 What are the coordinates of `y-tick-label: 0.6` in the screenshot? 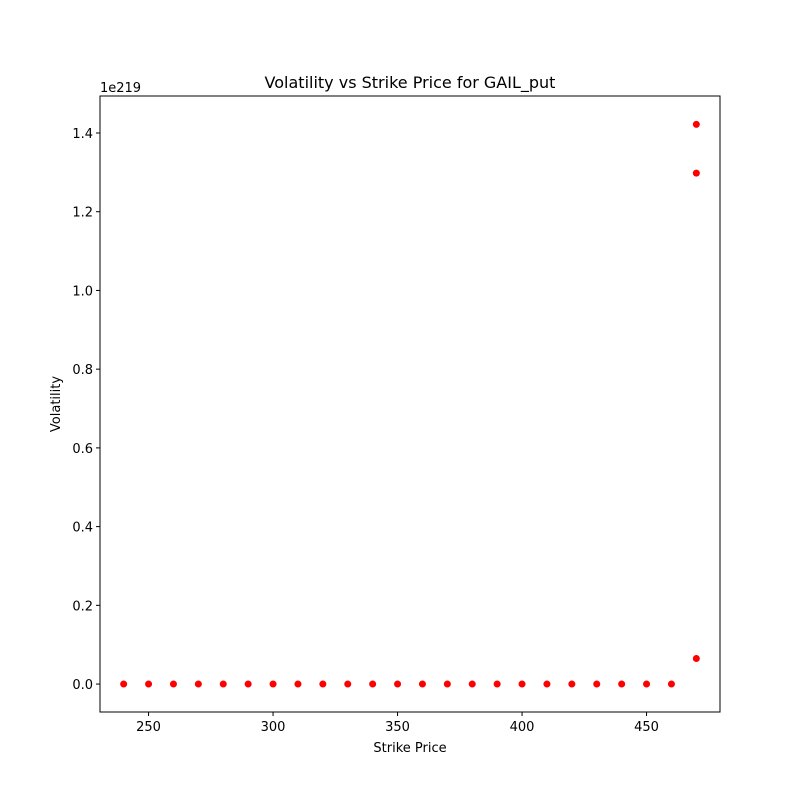 It's located at (82, 449).